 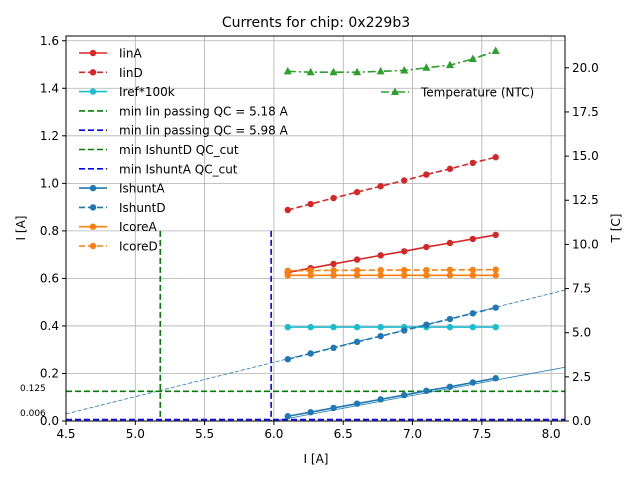 What do you see at coordinates (49, 231) in the screenshot?
I see `y-tick-label: 0.8` at bounding box center [49, 231].